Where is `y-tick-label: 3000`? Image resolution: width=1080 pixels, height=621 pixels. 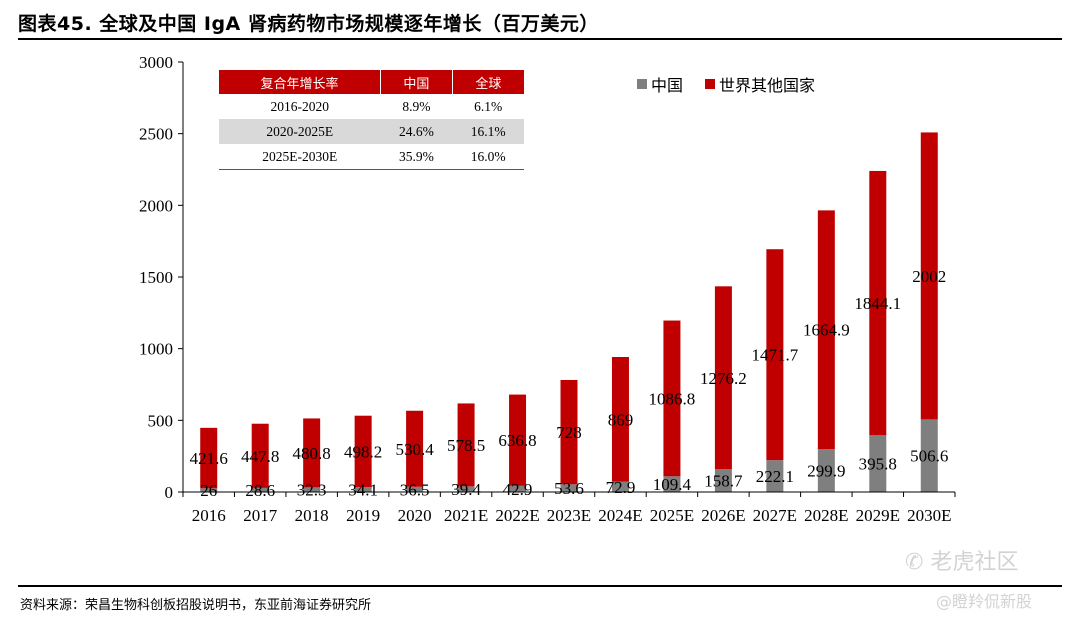
y-tick-label: 3000 is located at coordinates (156, 62).